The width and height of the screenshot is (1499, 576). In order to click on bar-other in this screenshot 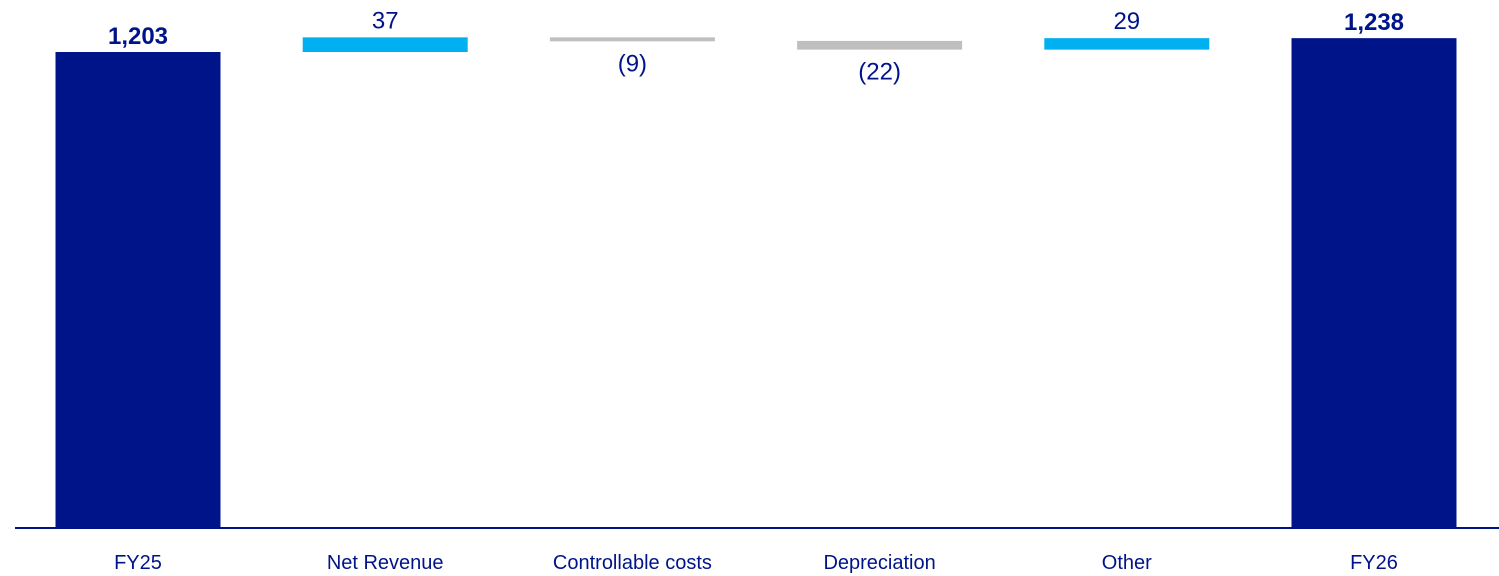, I will do `click(1127, 44)`.